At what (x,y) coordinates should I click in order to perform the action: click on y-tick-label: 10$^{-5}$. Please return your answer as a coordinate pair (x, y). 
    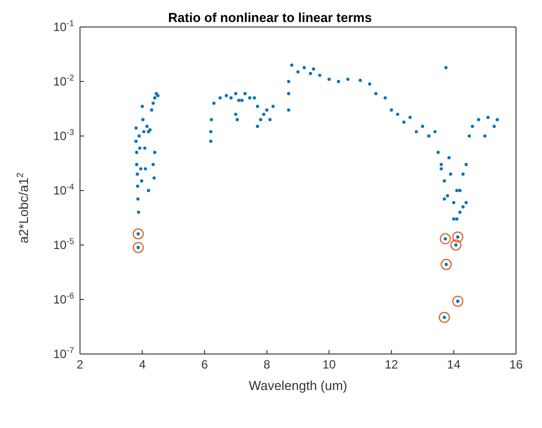
    Looking at the image, I should click on (63, 244).